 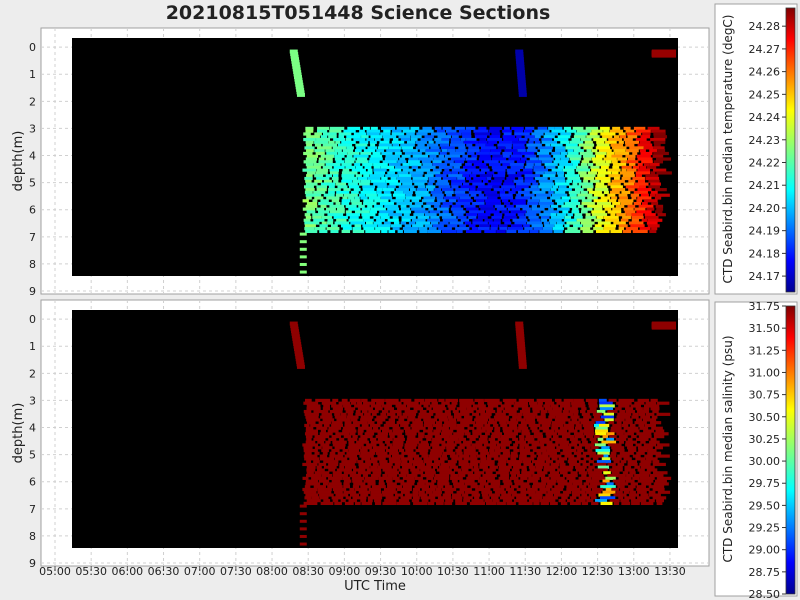 What do you see at coordinates (765, 162) in the screenshot?
I see `colorbar-tick-label: 24.22` at bounding box center [765, 162].